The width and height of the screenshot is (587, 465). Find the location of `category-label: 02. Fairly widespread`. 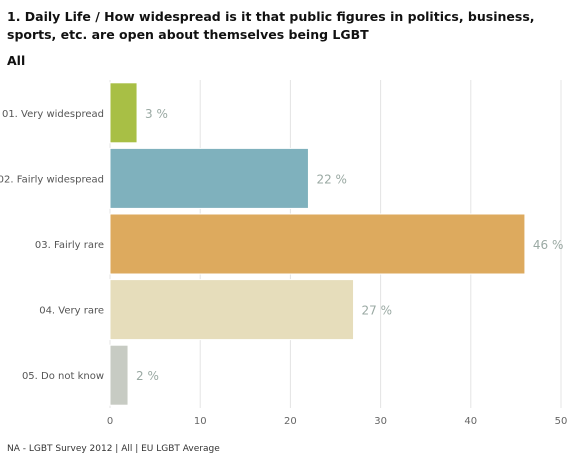

category-label: 02. Fairly widespread is located at coordinates (52, 179).